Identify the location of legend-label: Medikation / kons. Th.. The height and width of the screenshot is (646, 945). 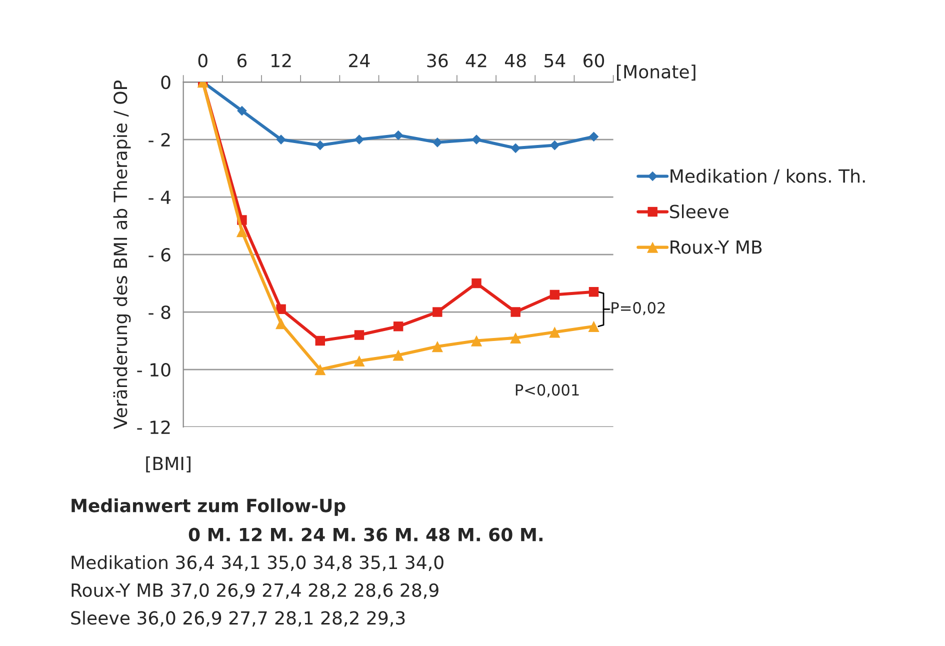
(767, 176).